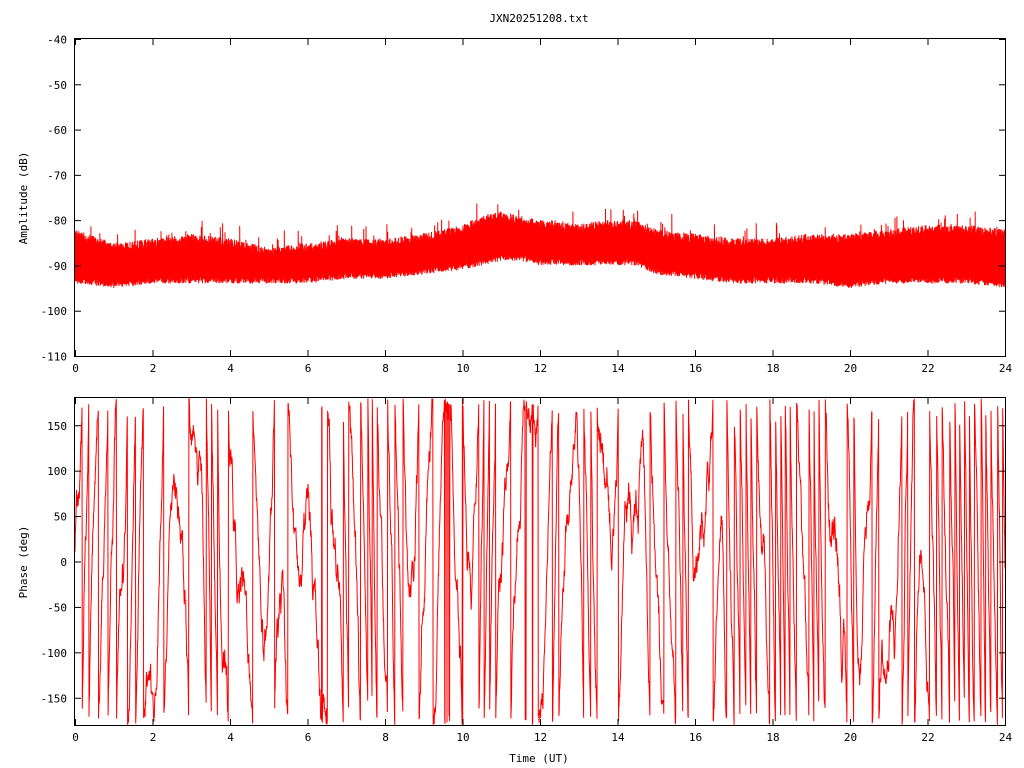 The width and height of the screenshot is (1024, 768). What do you see at coordinates (54, 698) in the screenshot?
I see `phase-y-tick-label: -150` at bounding box center [54, 698].